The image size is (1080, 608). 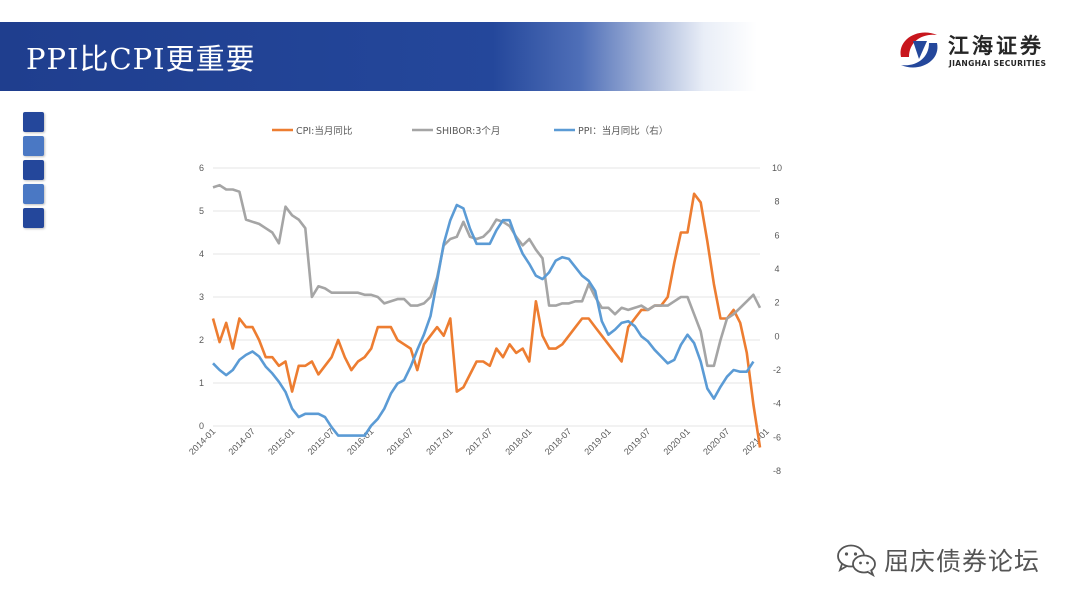 I want to click on right-axis: -8 -6 -4 -2 0 2 4 6 8 10, so click(x=777, y=319).